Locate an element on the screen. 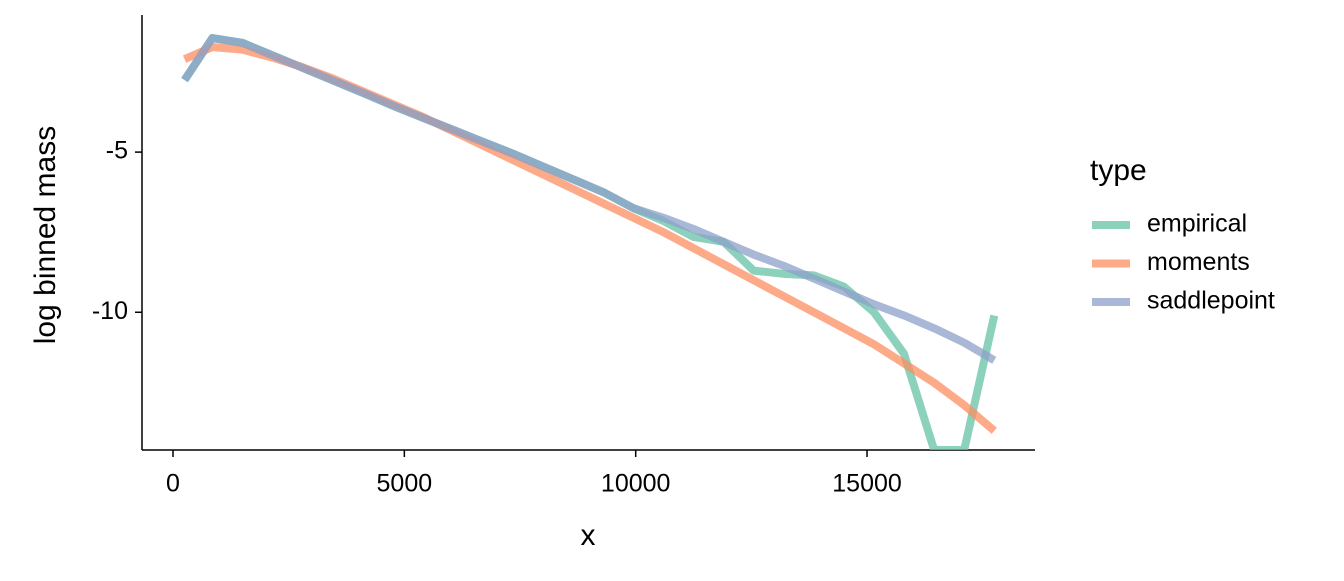  x-tick-label: 10000 is located at coordinates (636, 484).